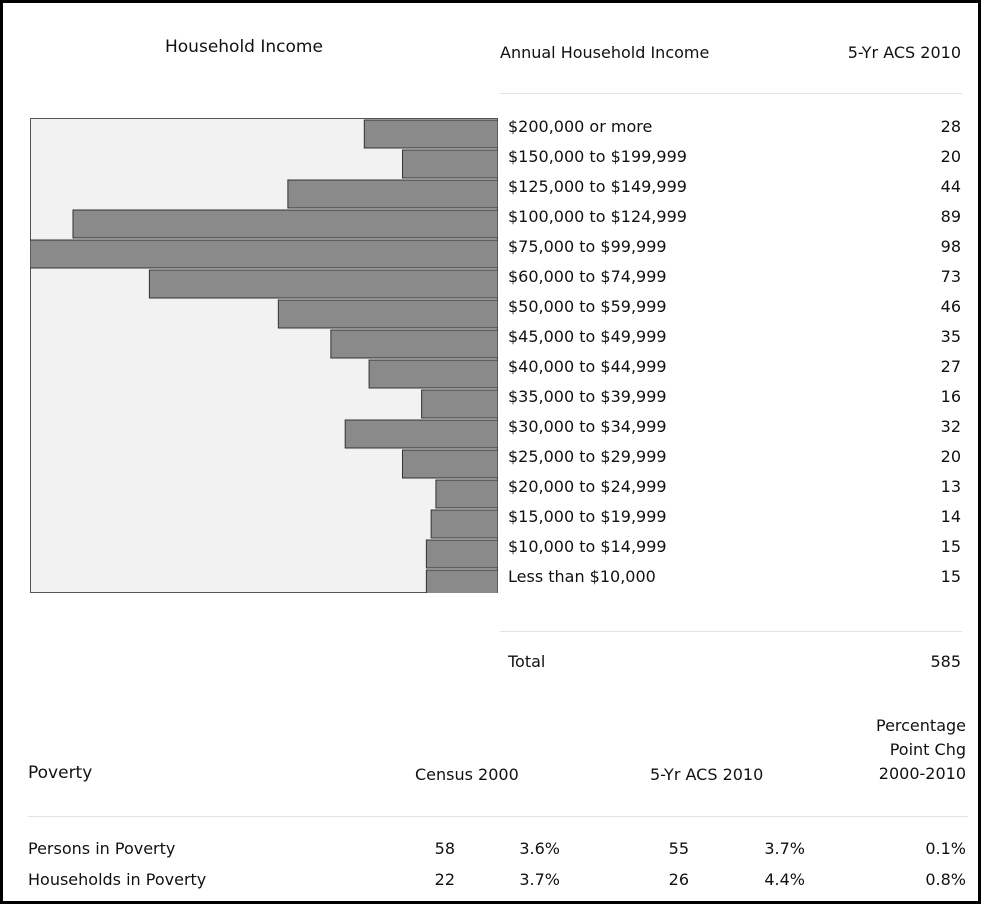  Describe the element at coordinates (244, 47) in the screenshot. I see `chart-title: Household Income` at that location.